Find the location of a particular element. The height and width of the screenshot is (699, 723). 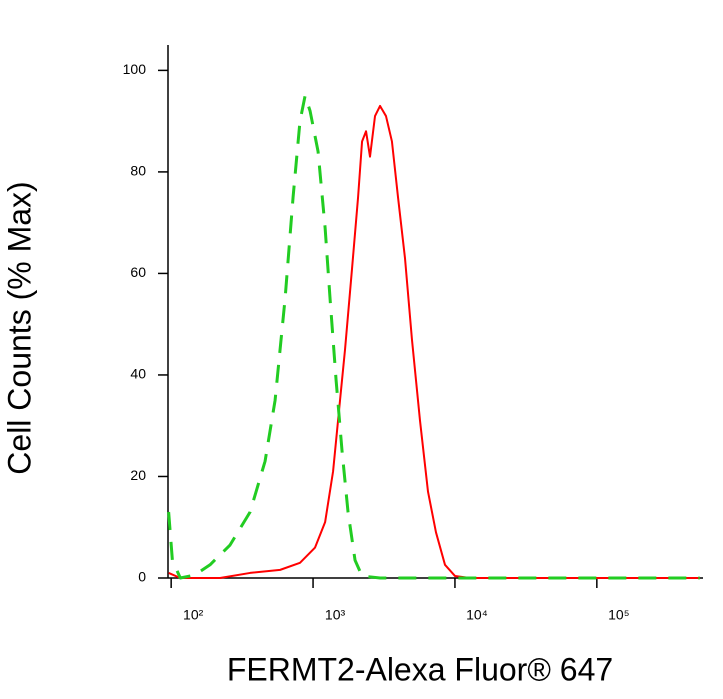

x-tick-label: 10³ is located at coordinates (335, 615).